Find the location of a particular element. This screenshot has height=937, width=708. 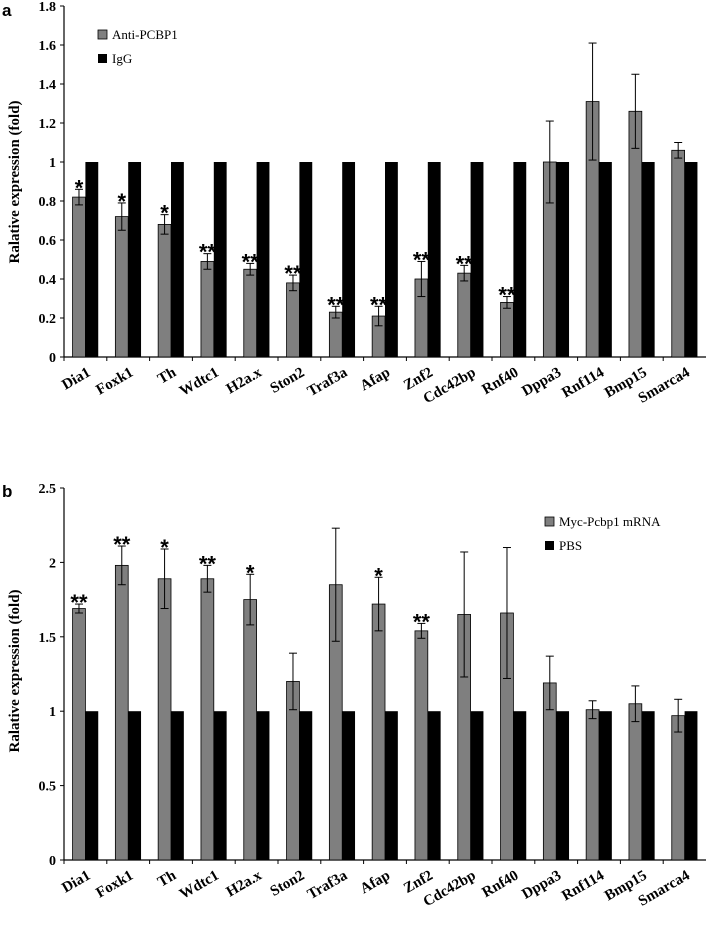

panel-b-legend-swatch-myc-pcbp1 is located at coordinates (549, 521).